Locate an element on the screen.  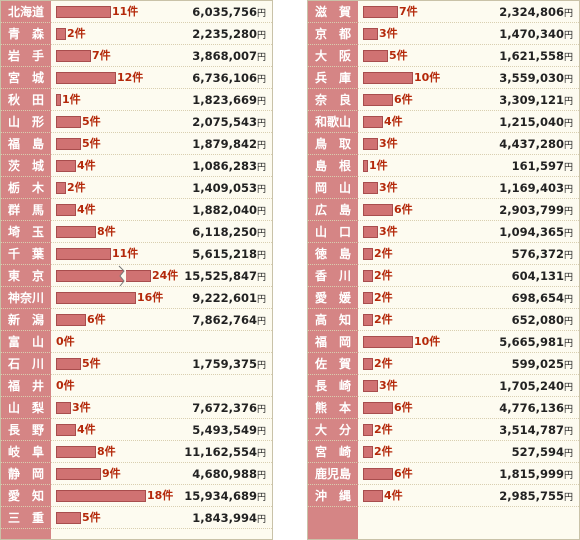
bar-row: 千 葉 11件 5,615,218円 is located at coordinates (136, 254).